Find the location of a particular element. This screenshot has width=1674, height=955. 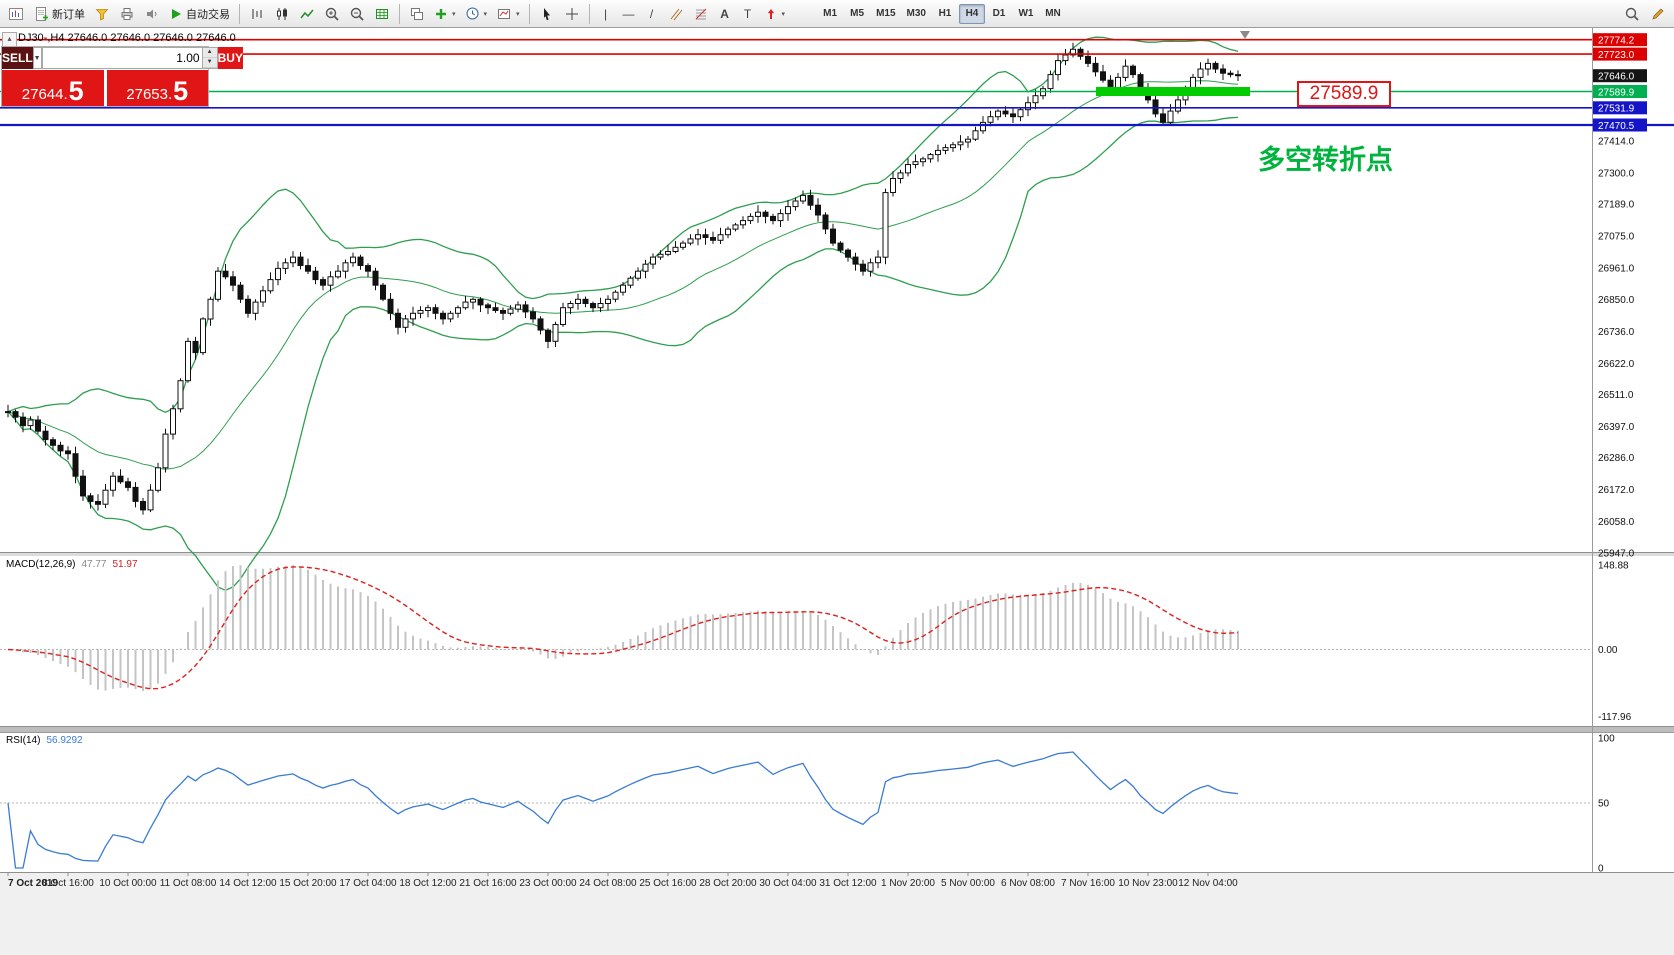

svg-text: 24 Oct 08:00 is located at coordinates (608, 883).